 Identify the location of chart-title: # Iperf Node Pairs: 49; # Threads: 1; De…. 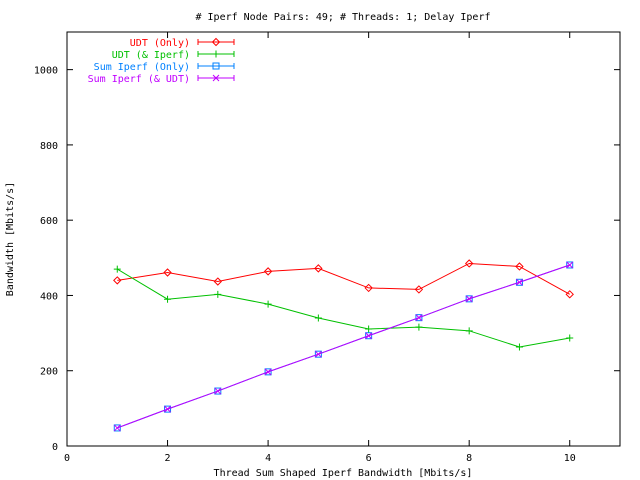
(342, 17).